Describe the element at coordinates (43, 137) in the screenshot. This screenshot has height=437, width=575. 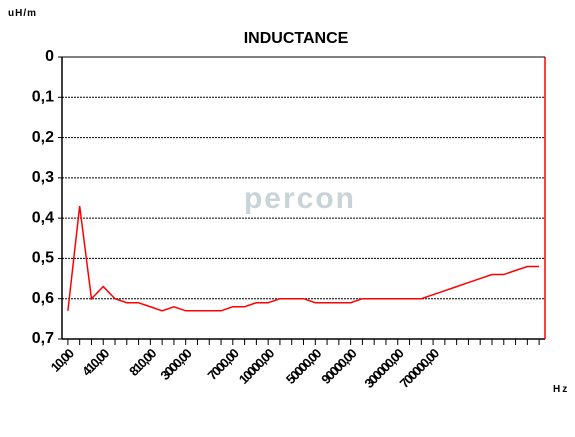
I see `y-tick-label: 0,2` at that location.